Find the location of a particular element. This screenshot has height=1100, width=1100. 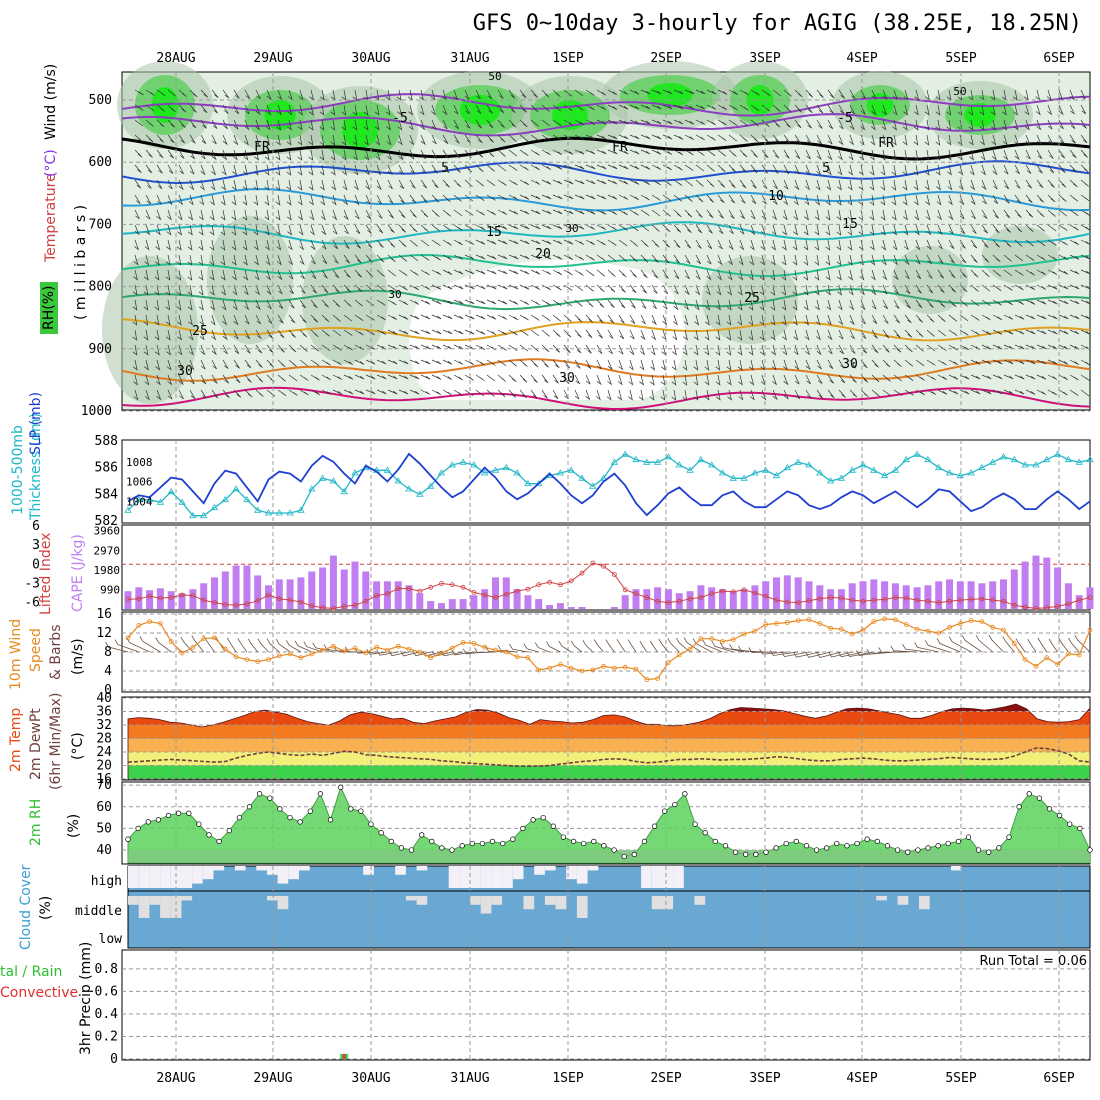

label-temp-unit-2m: (°C) is located at coordinates (78, 746).